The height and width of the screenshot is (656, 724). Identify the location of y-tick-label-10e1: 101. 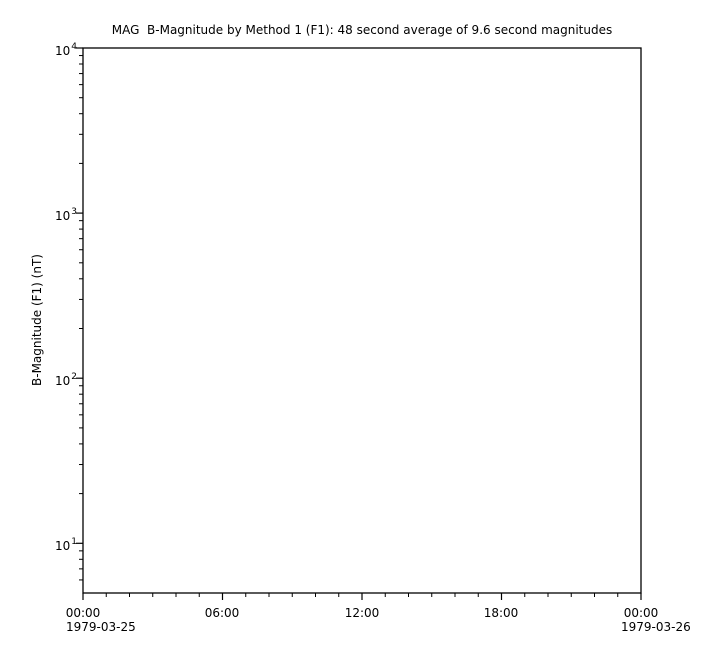
(65, 545).